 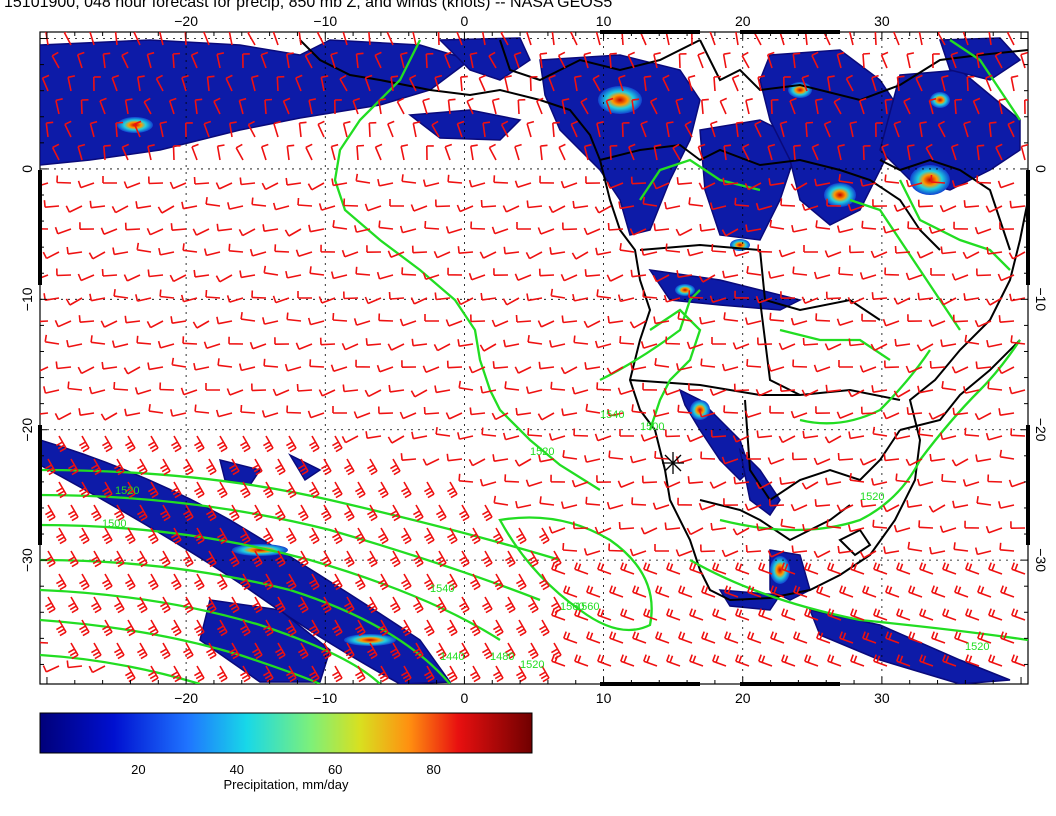 I want to click on contour-label: 1440, so click(x=452, y=657).